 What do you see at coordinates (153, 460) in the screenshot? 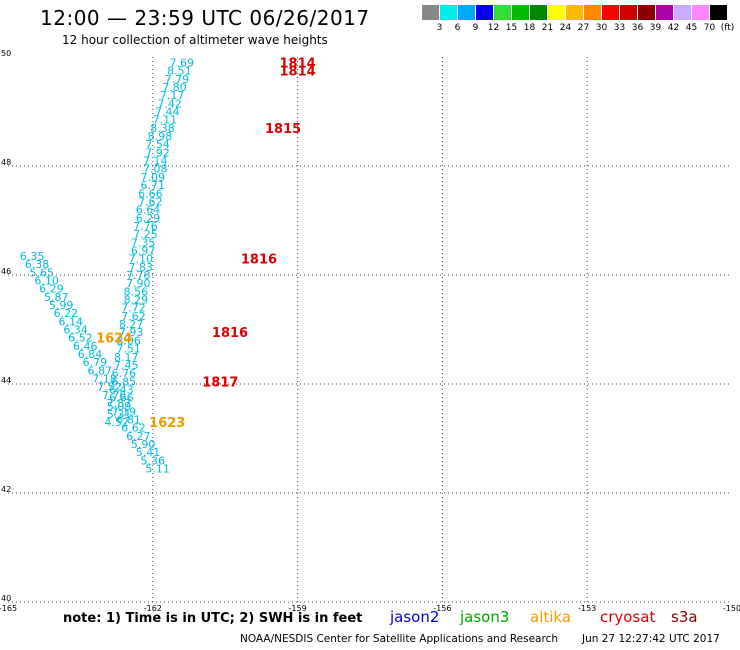
I see `data-point-label: 5.36` at bounding box center [153, 460].